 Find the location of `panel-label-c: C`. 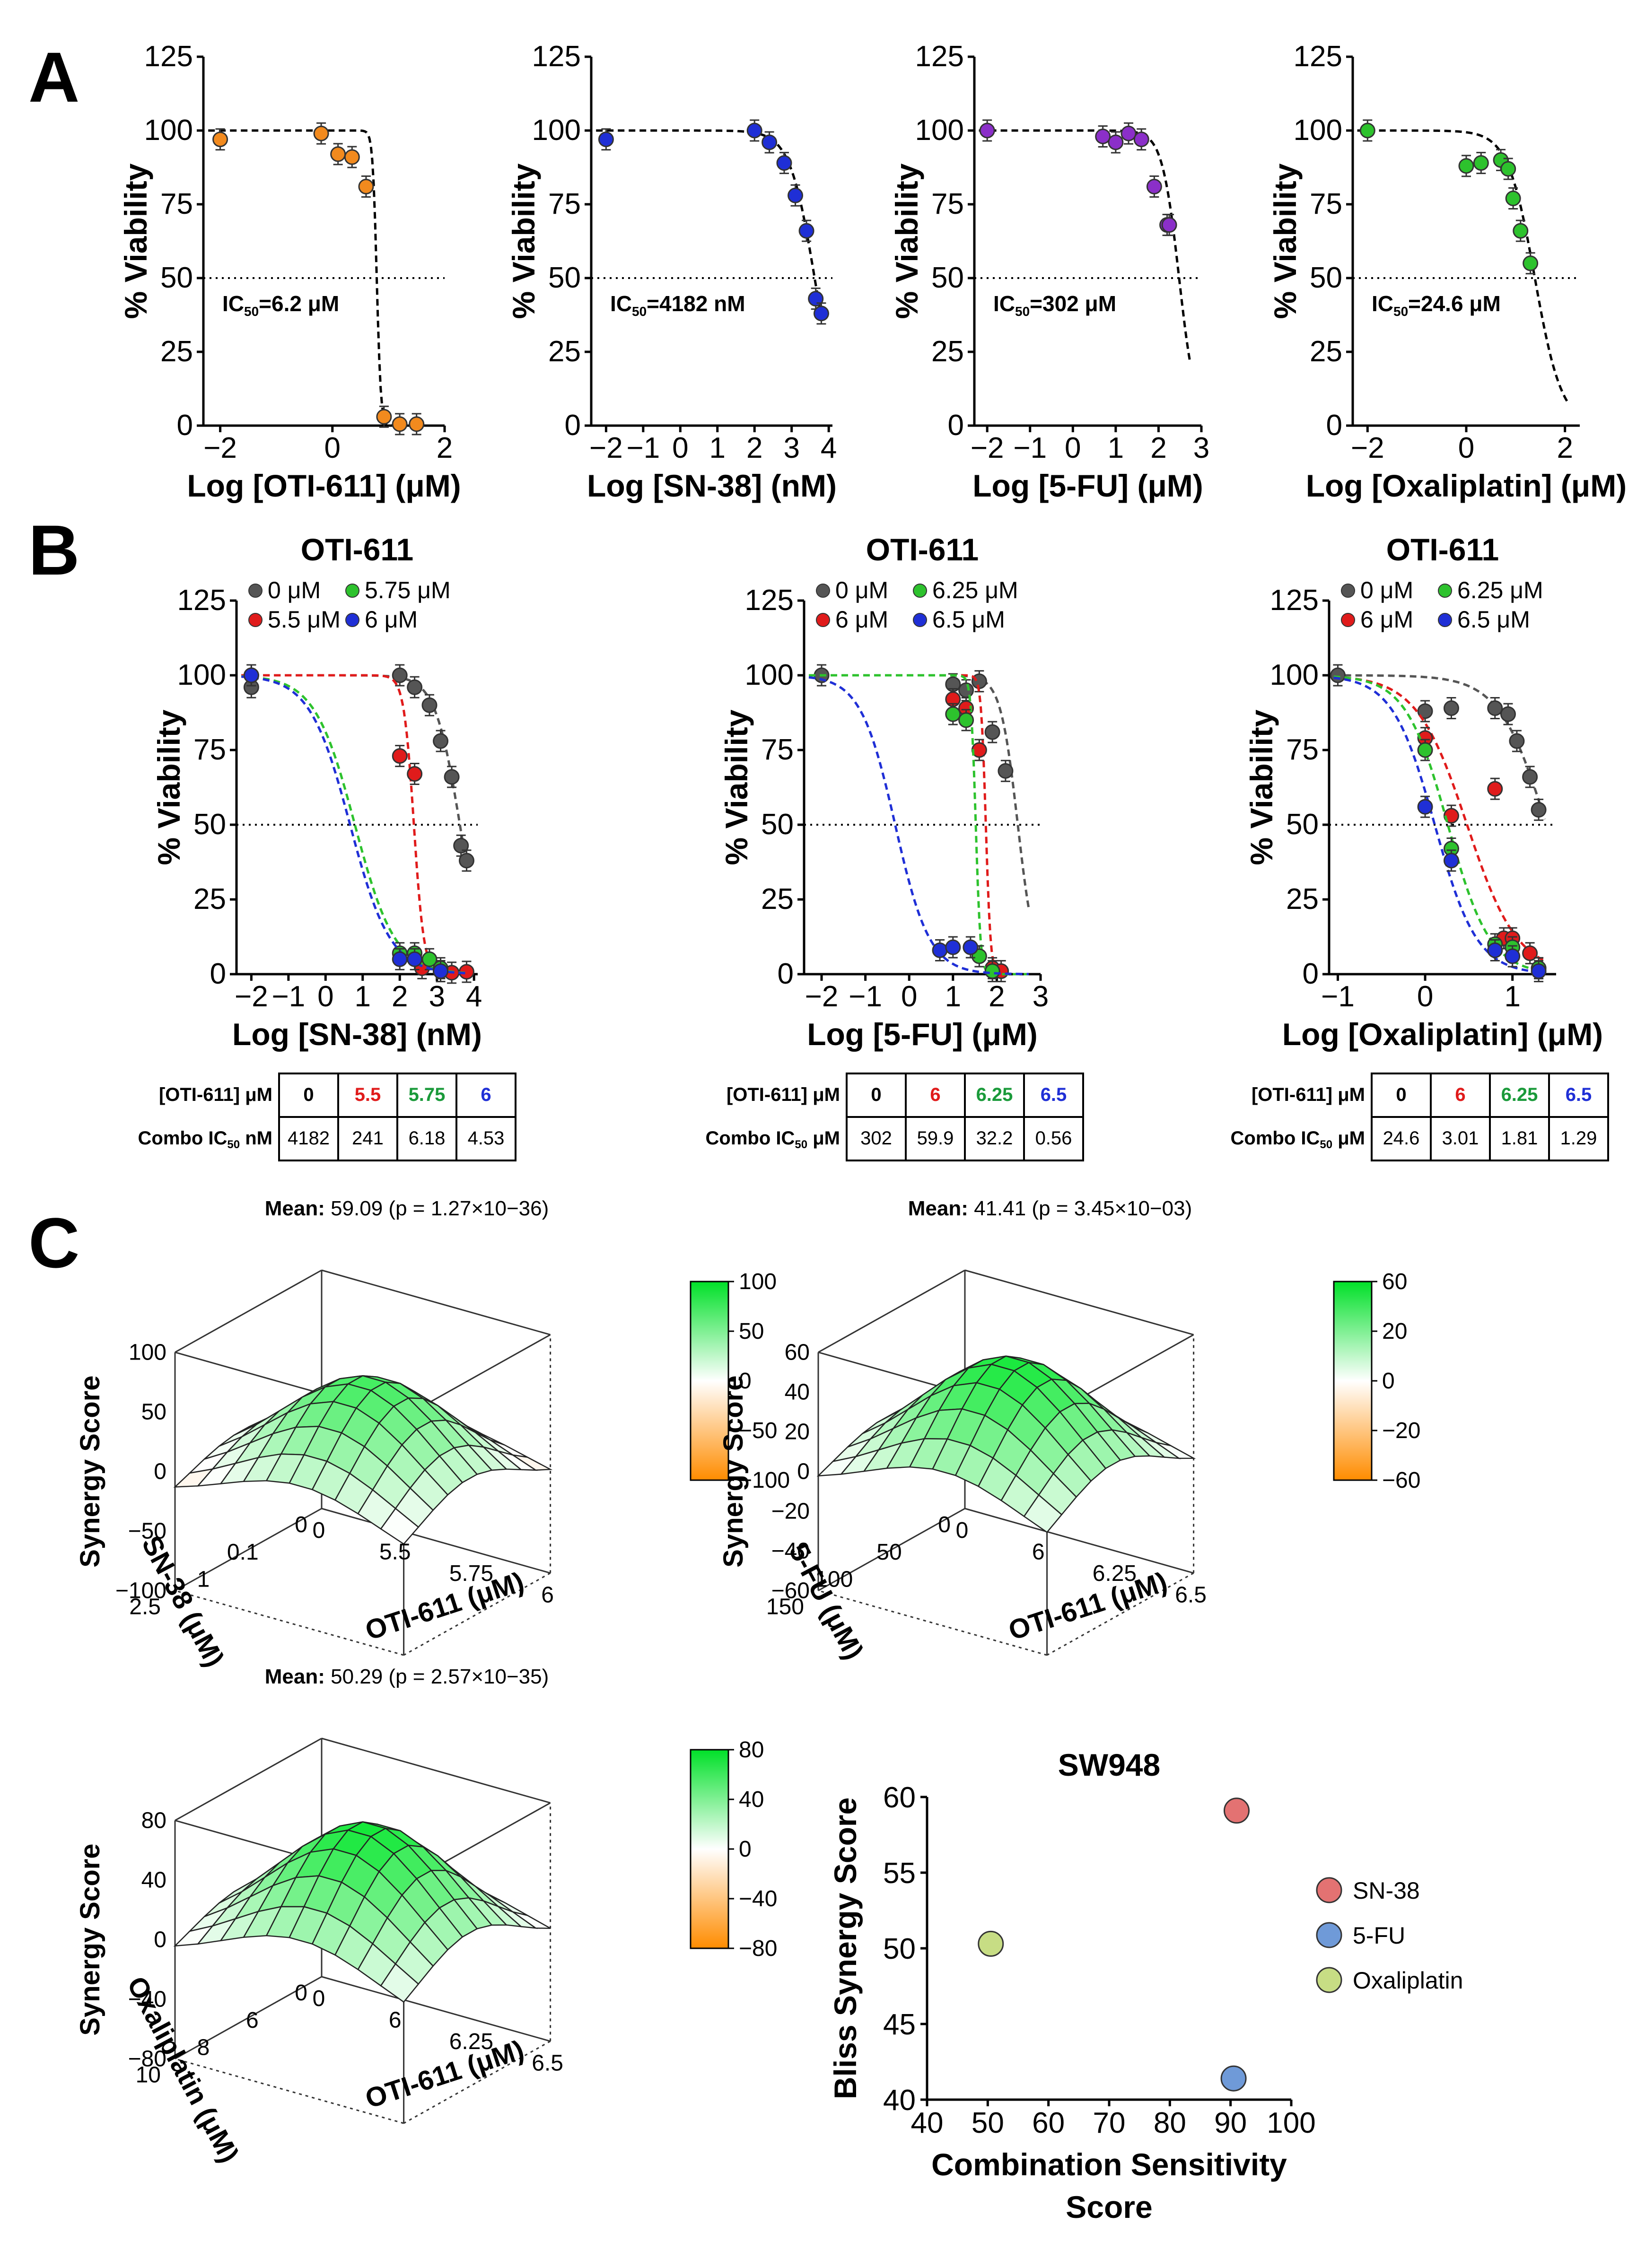

panel-label-c: C is located at coordinates (53, 1242).